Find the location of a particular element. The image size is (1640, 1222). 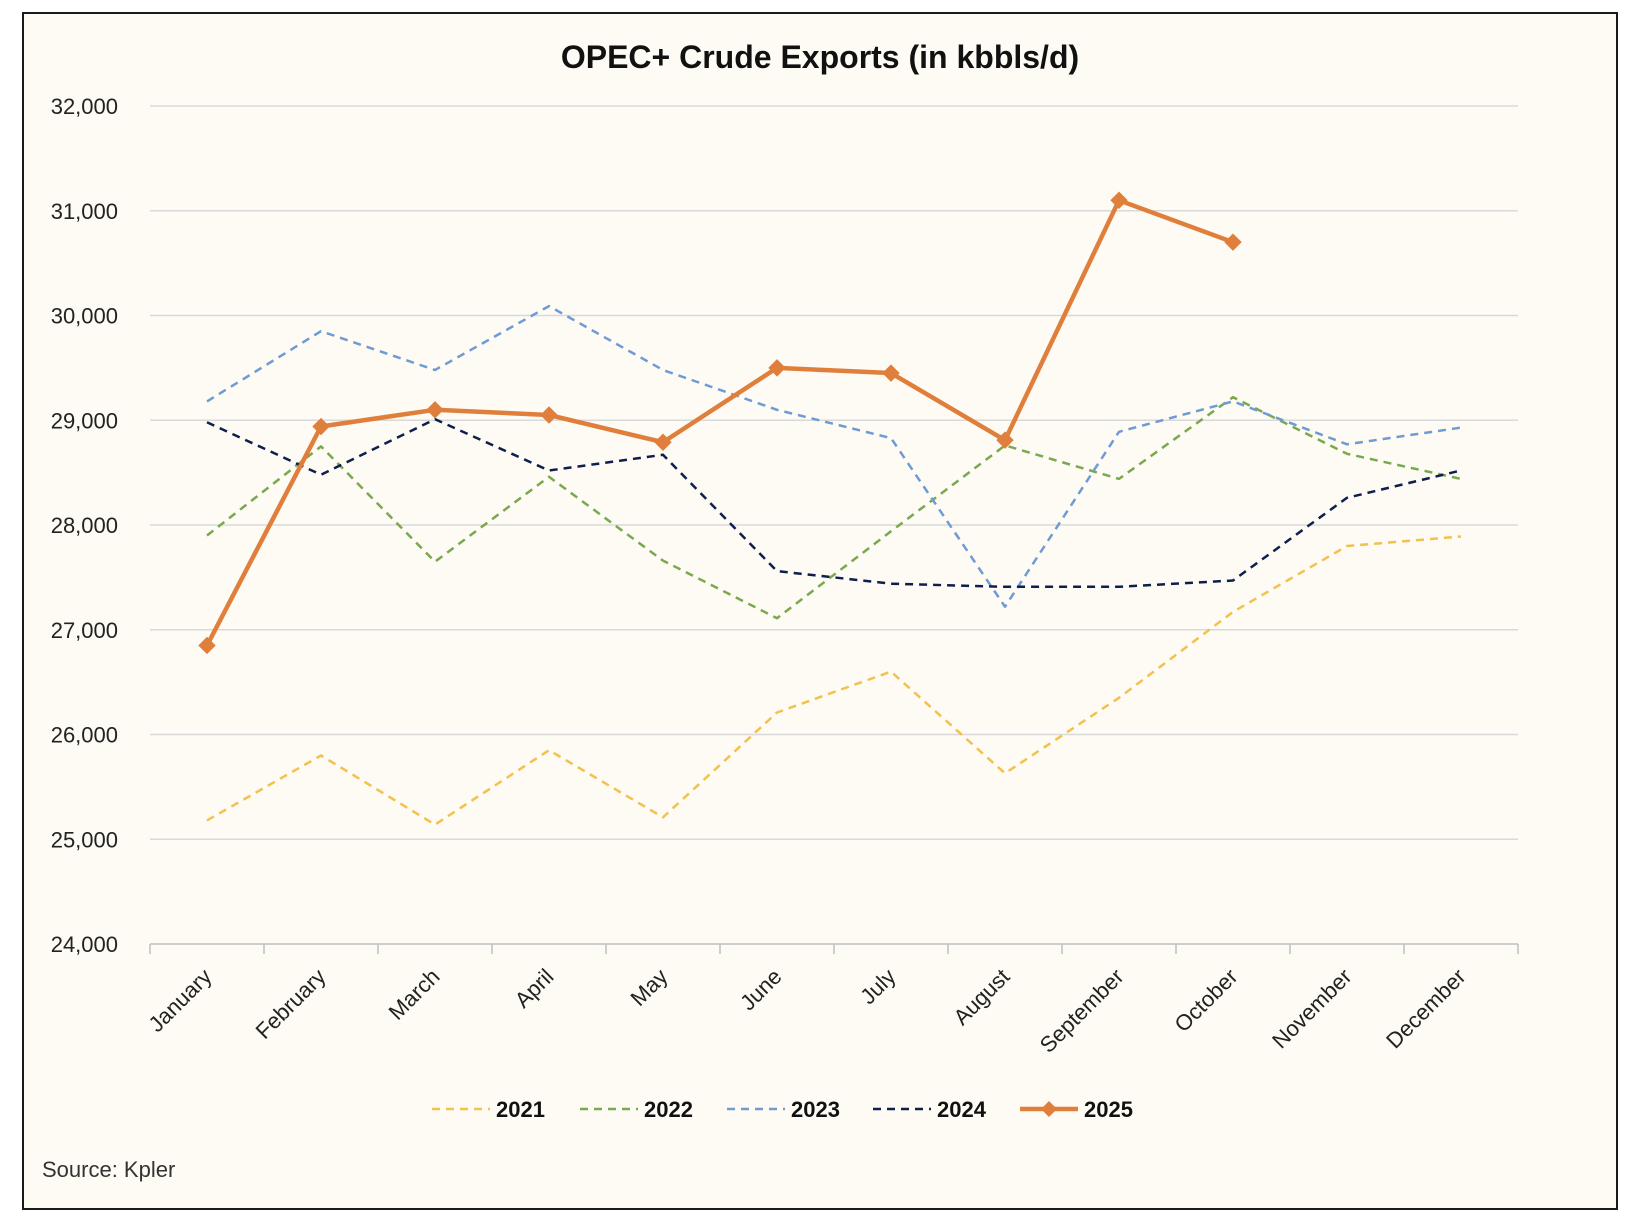

y-tick-label: 28,000 is located at coordinates (84, 525).